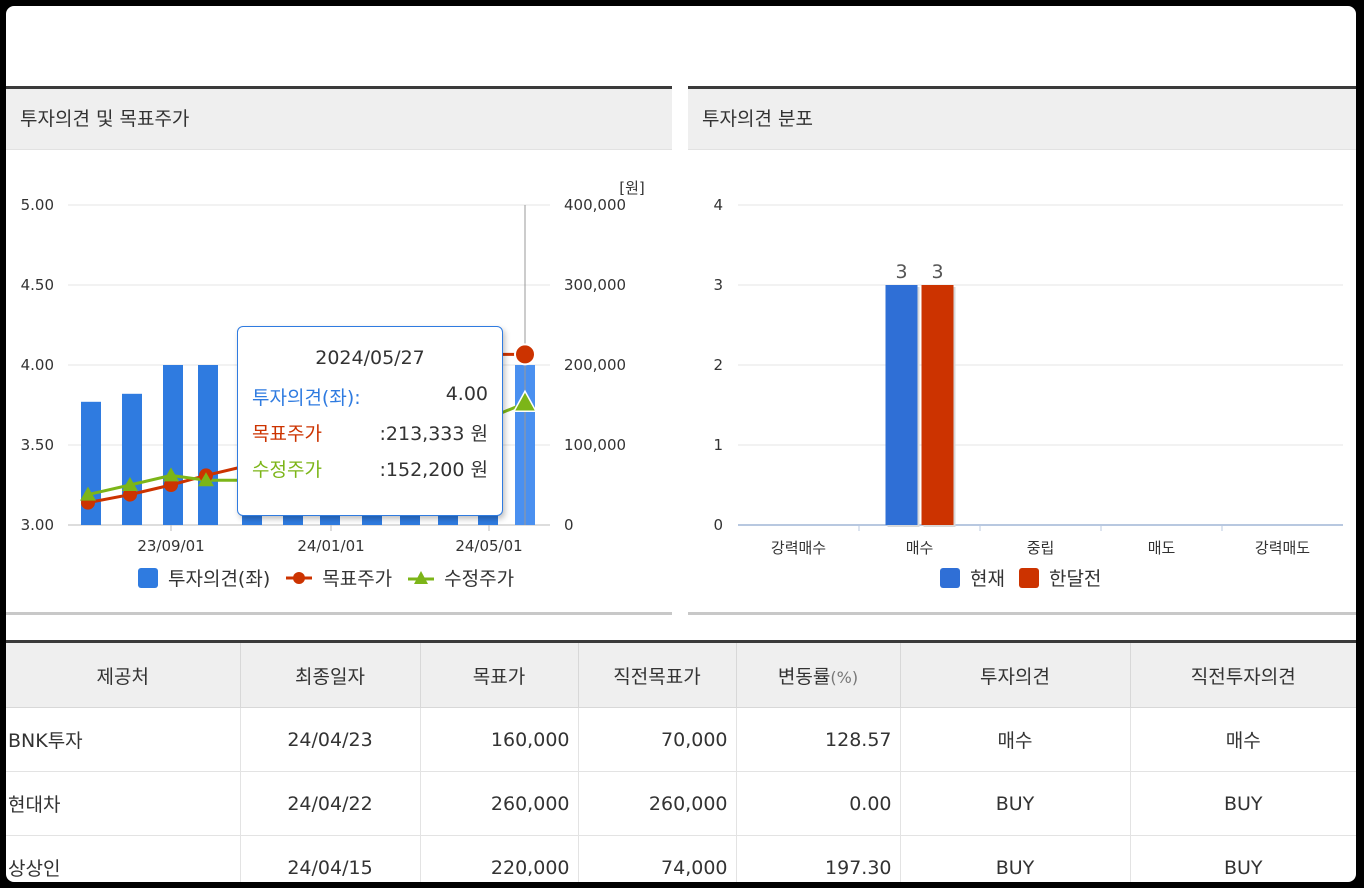 The image size is (1364, 888). Describe the element at coordinates (937, 405) in the screenshot. I see `distribution-bar` at that location.